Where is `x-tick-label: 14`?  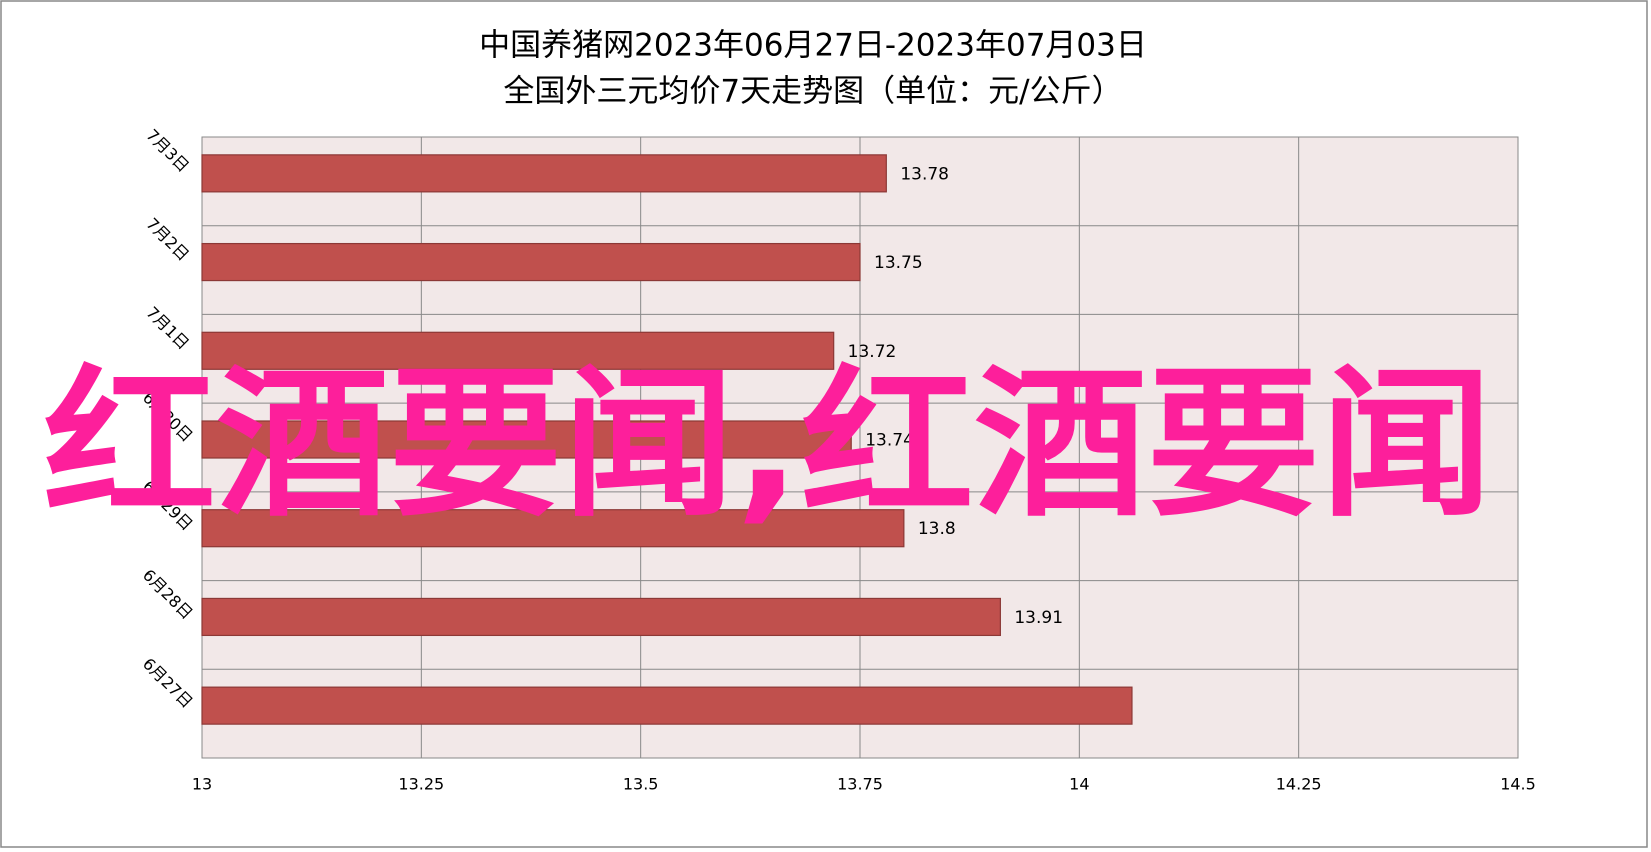
x-tick-label: 14 is located at coordinates (1079, 784).